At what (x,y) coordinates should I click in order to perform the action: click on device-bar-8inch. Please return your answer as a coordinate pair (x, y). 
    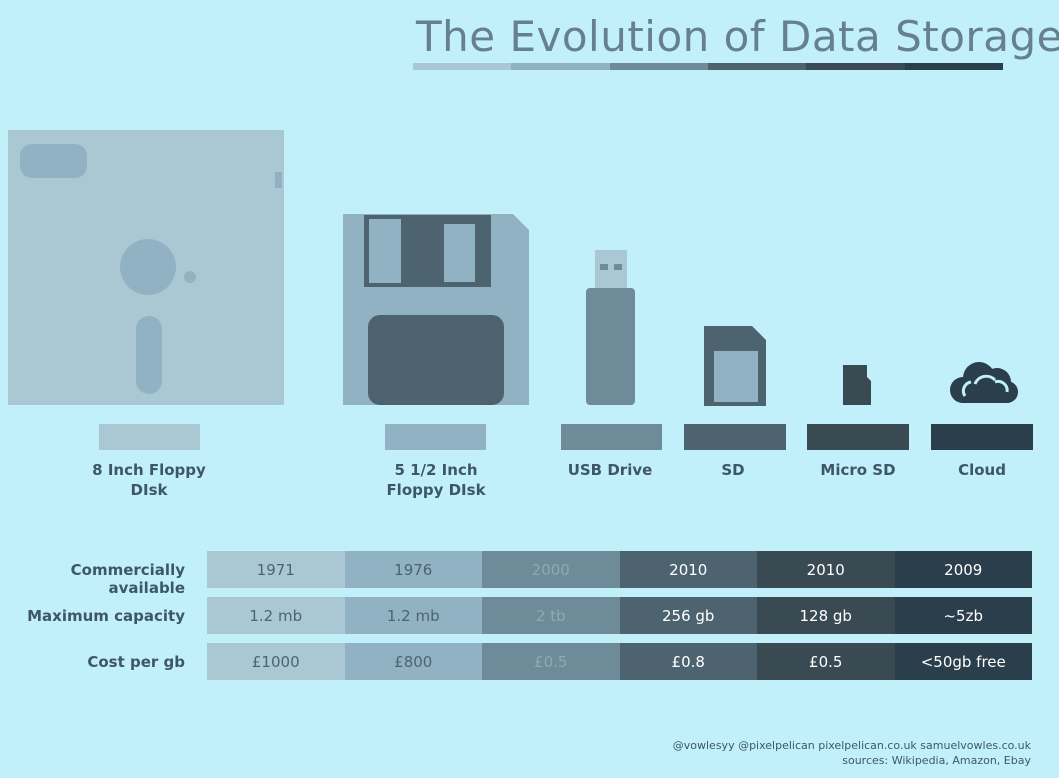
    Looking at the image, I should click on (149, 437).